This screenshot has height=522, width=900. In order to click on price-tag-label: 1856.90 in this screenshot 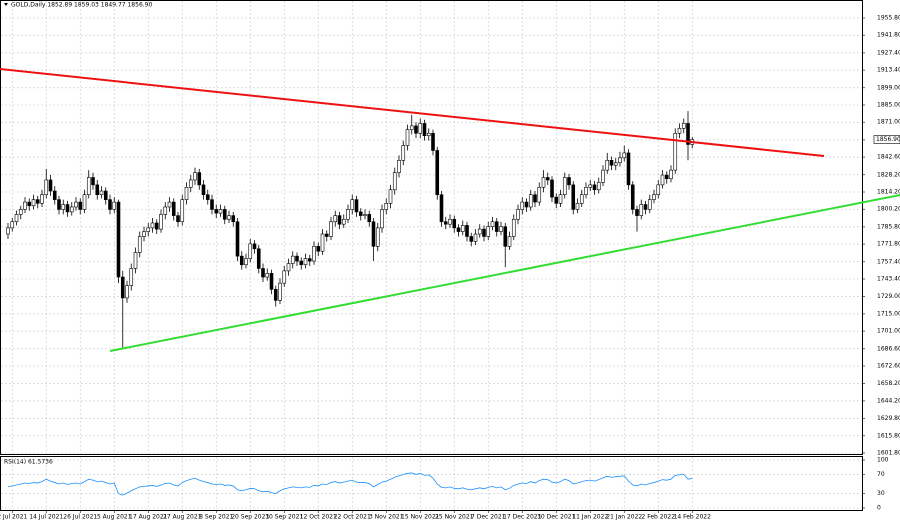, I will do `click(888, 139)`.